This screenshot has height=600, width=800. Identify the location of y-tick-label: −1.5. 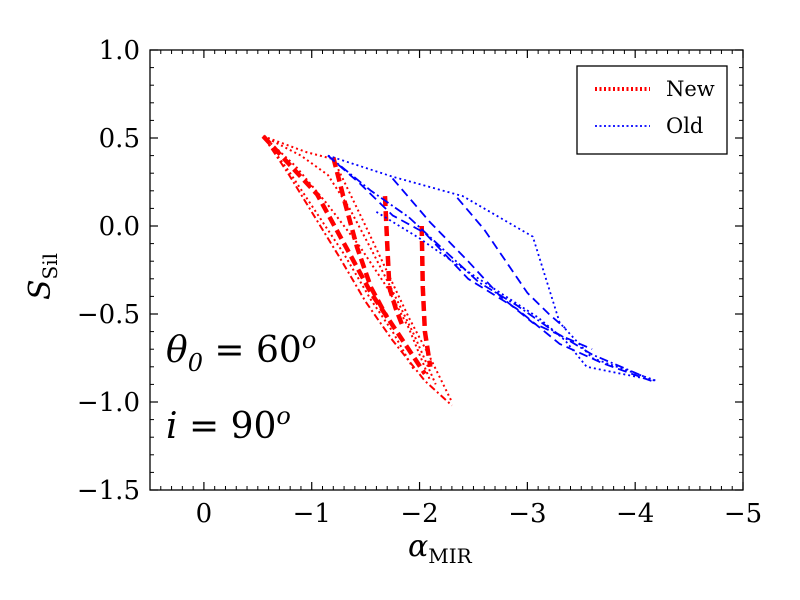
(108, 491).